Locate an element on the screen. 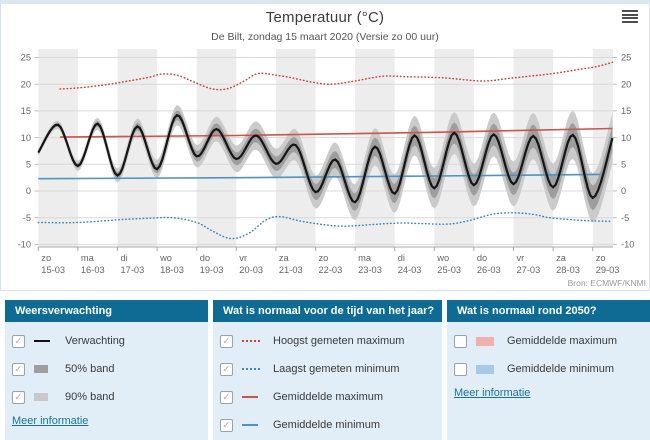 The height and width of the screenshot is (440, 650). panel-title: Weersverwachting is located at coordinates (106, 311).